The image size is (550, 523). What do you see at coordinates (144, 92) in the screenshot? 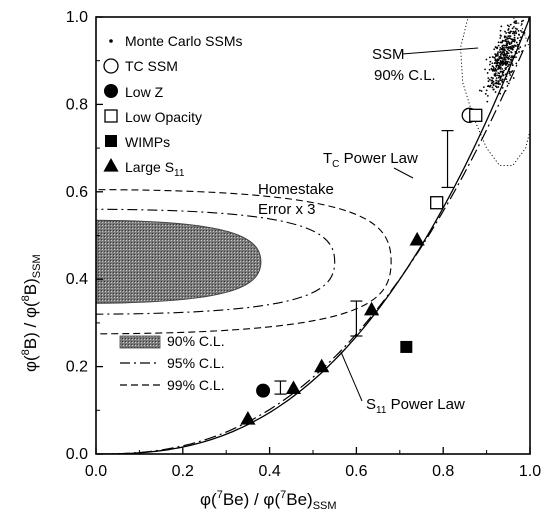
I see `legend-label-low-z: Low Z` at bounding box center [144, 92].